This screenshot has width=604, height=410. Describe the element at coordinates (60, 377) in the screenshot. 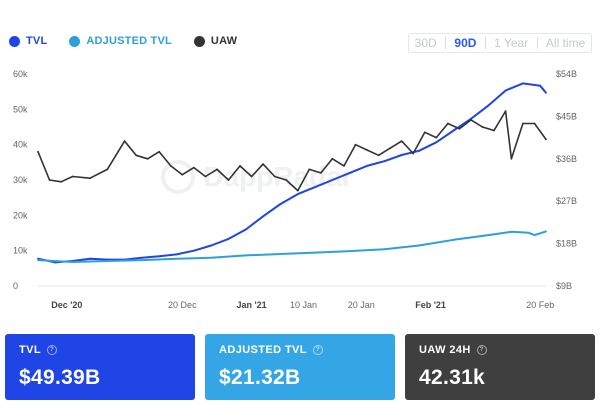

I see `card-value: $49.39B` at that location.